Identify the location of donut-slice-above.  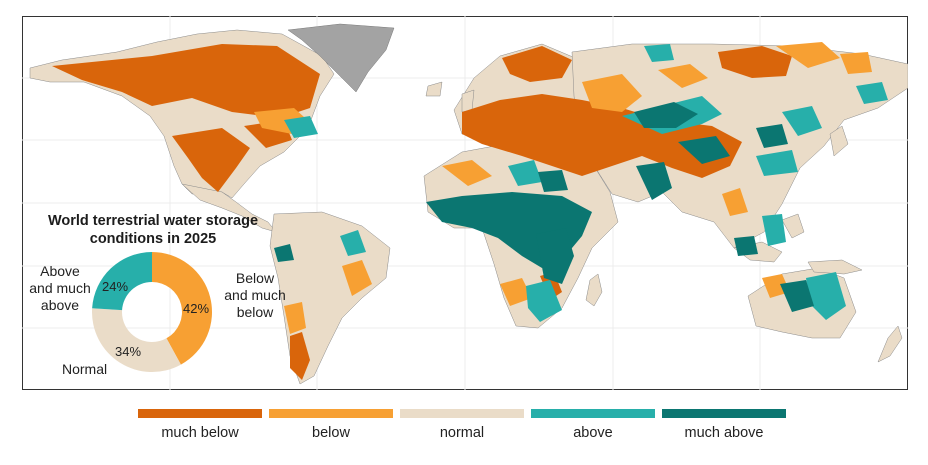
(122, 281).